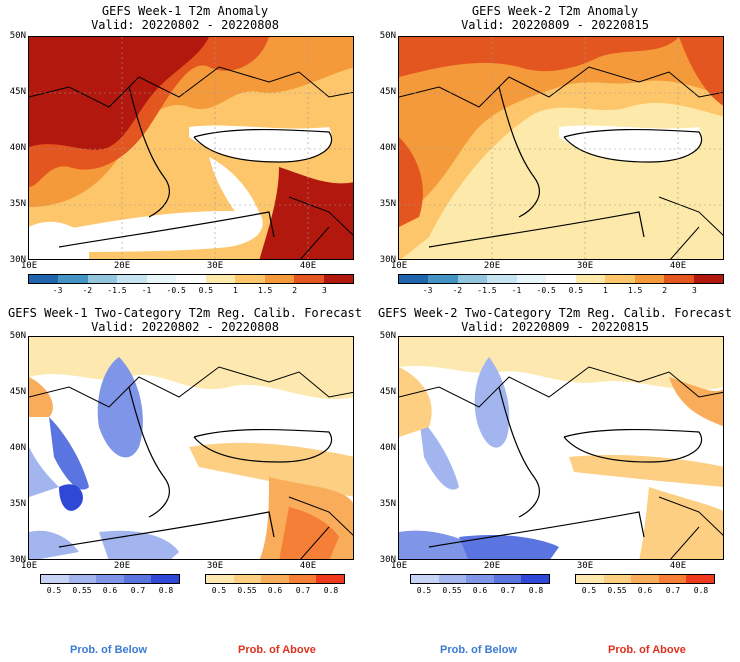  I want to click on colorbar-label: -1, so click(146, 290).